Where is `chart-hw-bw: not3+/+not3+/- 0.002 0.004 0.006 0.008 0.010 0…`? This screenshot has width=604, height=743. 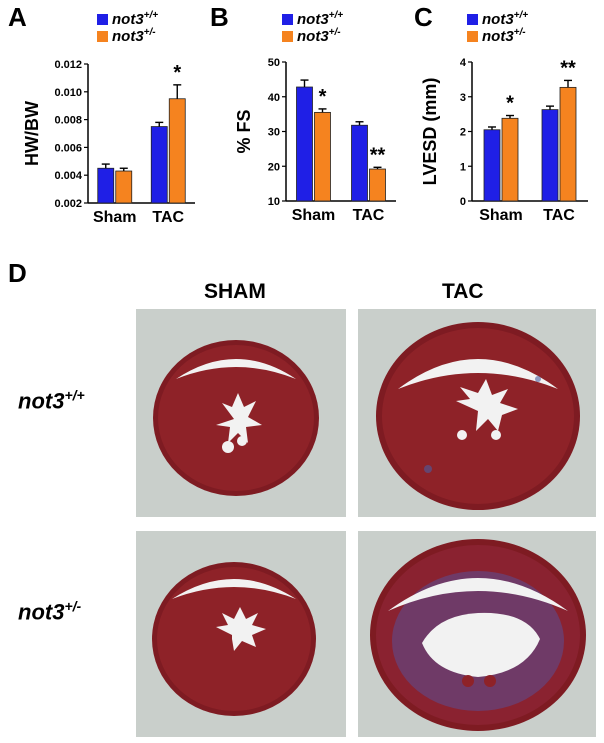 chart-hw-bw: not3+/+not3+/- 0.002 0.004 0.006 0.008 0.010 0… is located at coordinates (108, 118).